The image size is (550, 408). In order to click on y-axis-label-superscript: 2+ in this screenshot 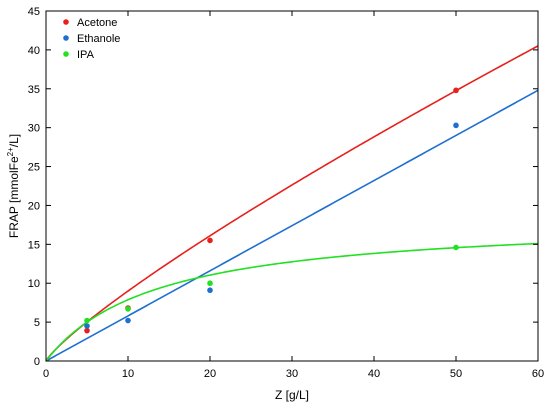, I will do `click(10, 151)`.